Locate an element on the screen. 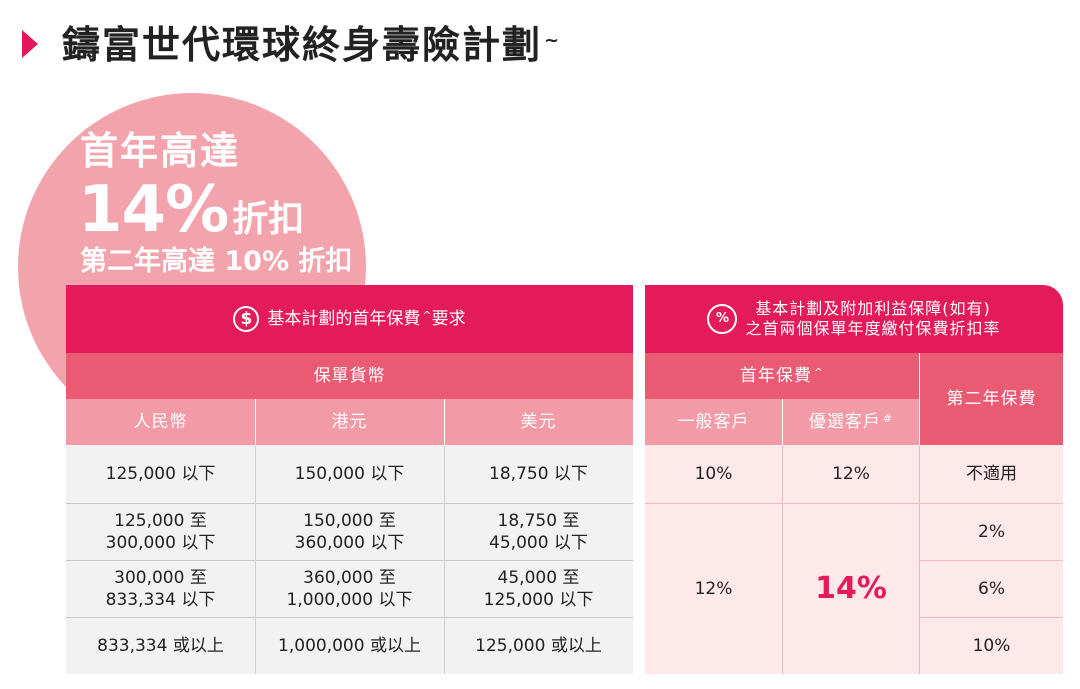  page-title: 鑄富世代環球終身壽險計劃 ~ is located at coordinates (312, 45).